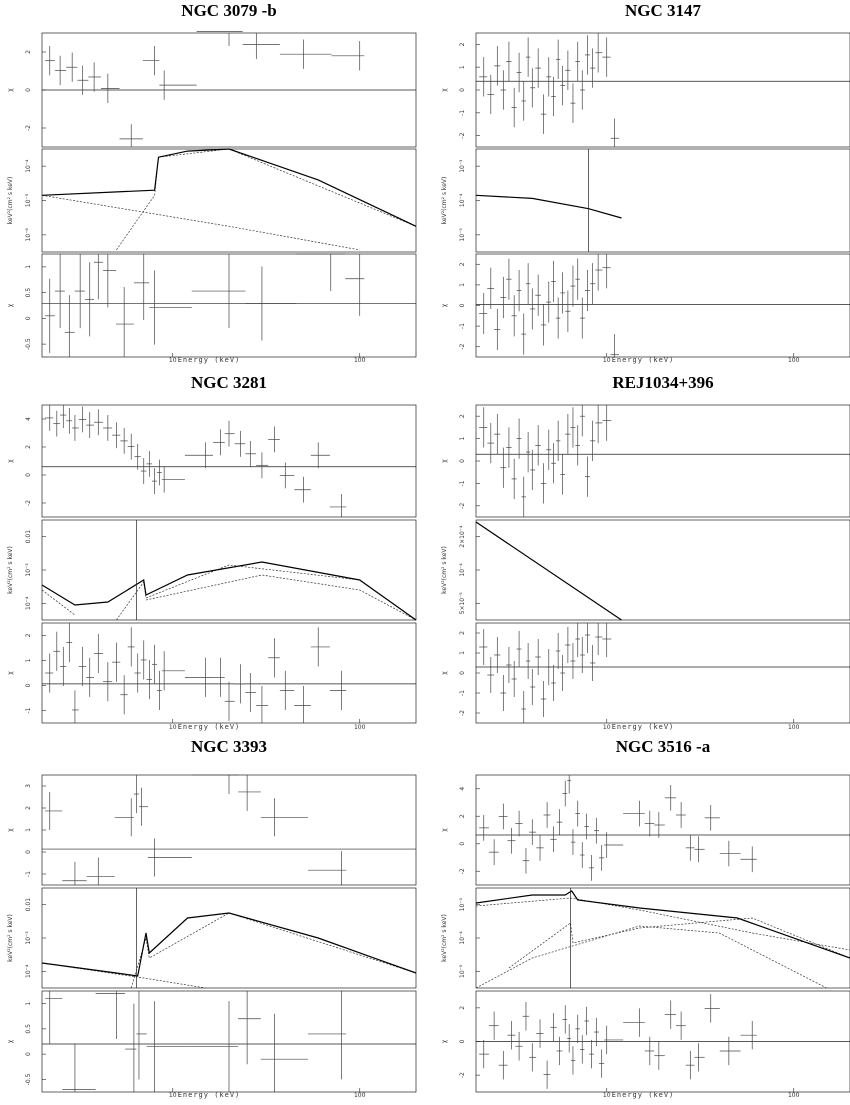 This screenshot has height=1105, width=850. Describe the element at coordinates (462, 536) in the screenshot. I see `middle-y-tick-label: 2×10⁻⁴` at that location.